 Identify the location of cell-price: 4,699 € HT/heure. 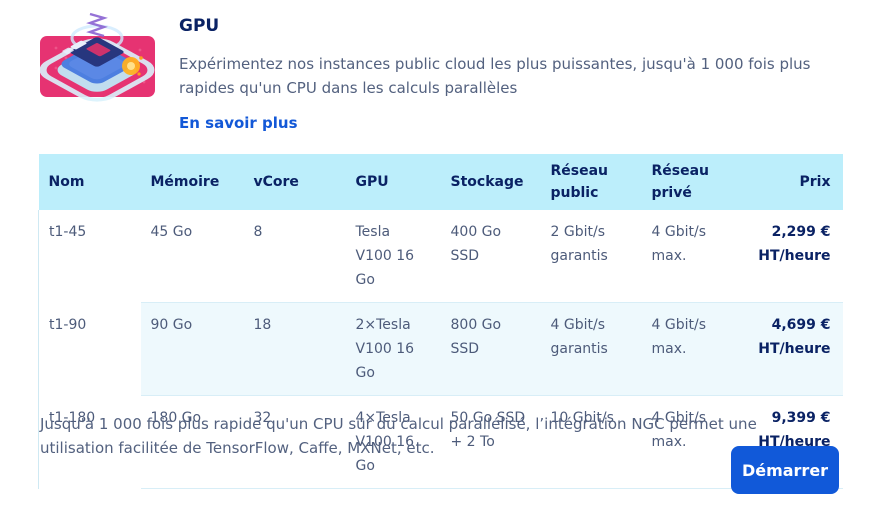
(794, 349).